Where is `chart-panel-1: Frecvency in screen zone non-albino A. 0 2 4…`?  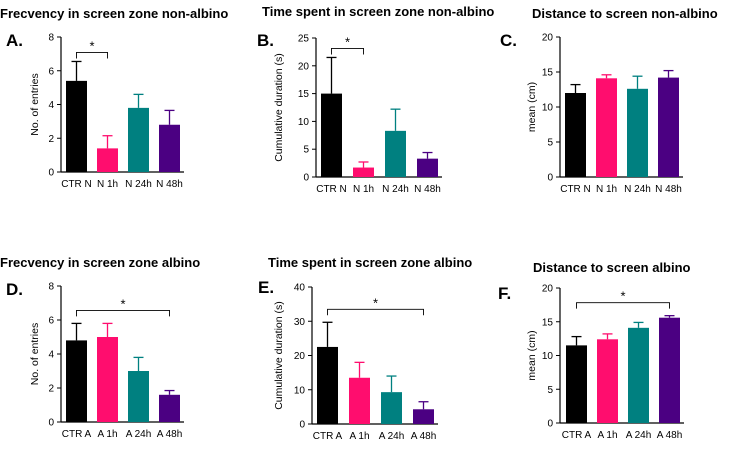
chart-panel-1: Frecvency in screen zone non-albino A. 0 2 4… is located at coordinates (114, 98).